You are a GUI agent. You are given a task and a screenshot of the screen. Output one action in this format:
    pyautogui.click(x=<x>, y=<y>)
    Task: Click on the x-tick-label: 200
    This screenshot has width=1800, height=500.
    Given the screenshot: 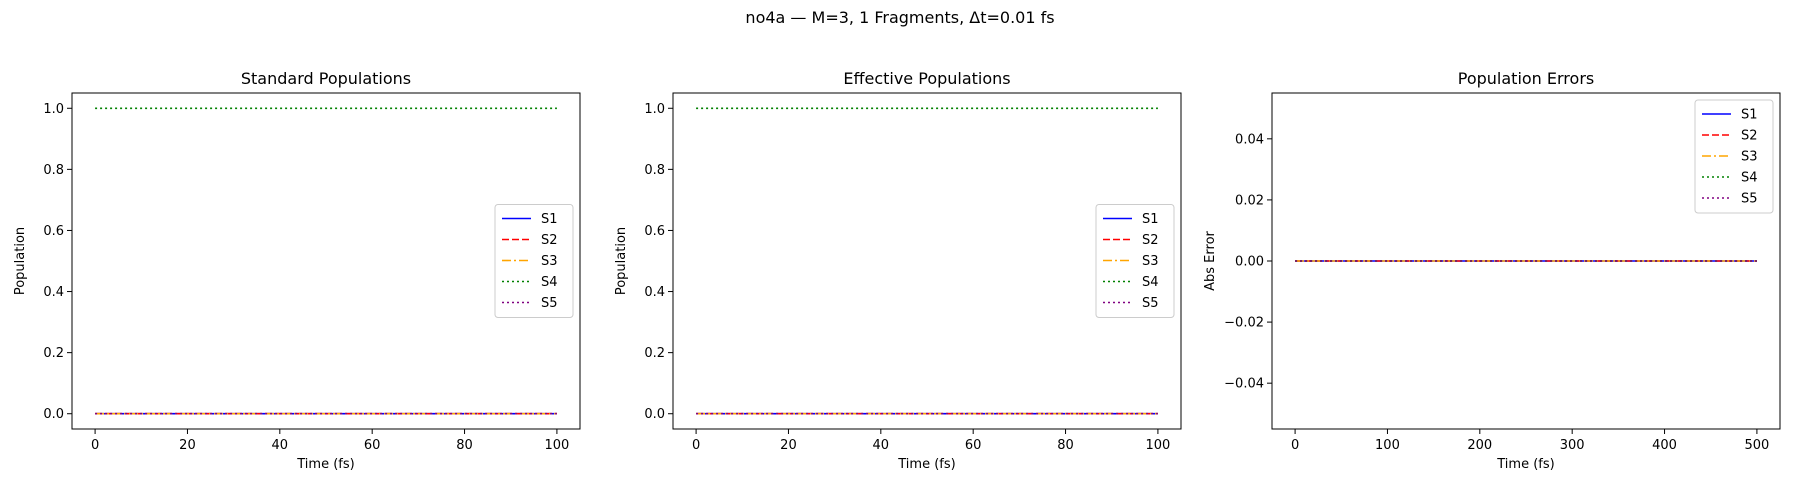 What is the action you would take?
    pyautogui.click(x=1479, y=445)
    